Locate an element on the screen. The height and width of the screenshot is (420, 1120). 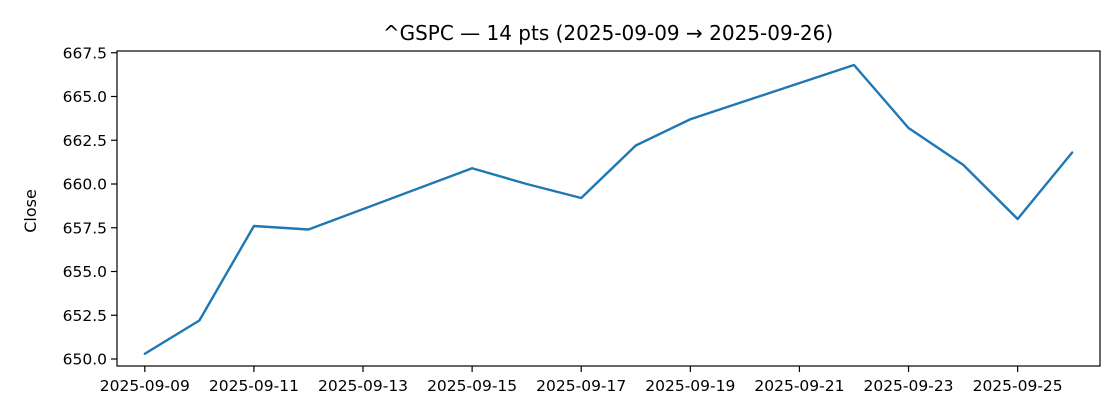
x-tick-label: 2025-09-21 is located at coordinates (799, 386).